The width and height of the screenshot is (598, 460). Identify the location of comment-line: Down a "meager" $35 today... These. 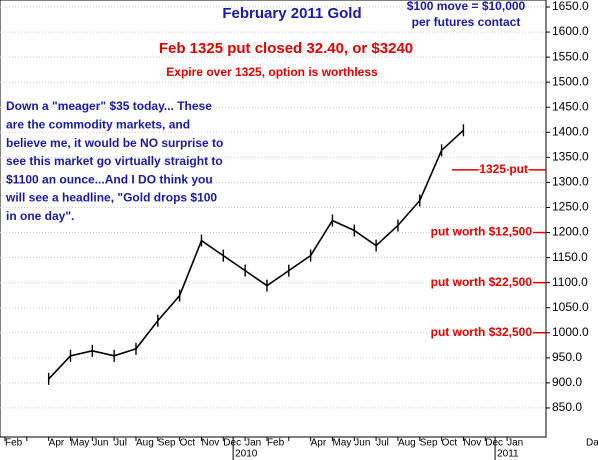
(109, 106).